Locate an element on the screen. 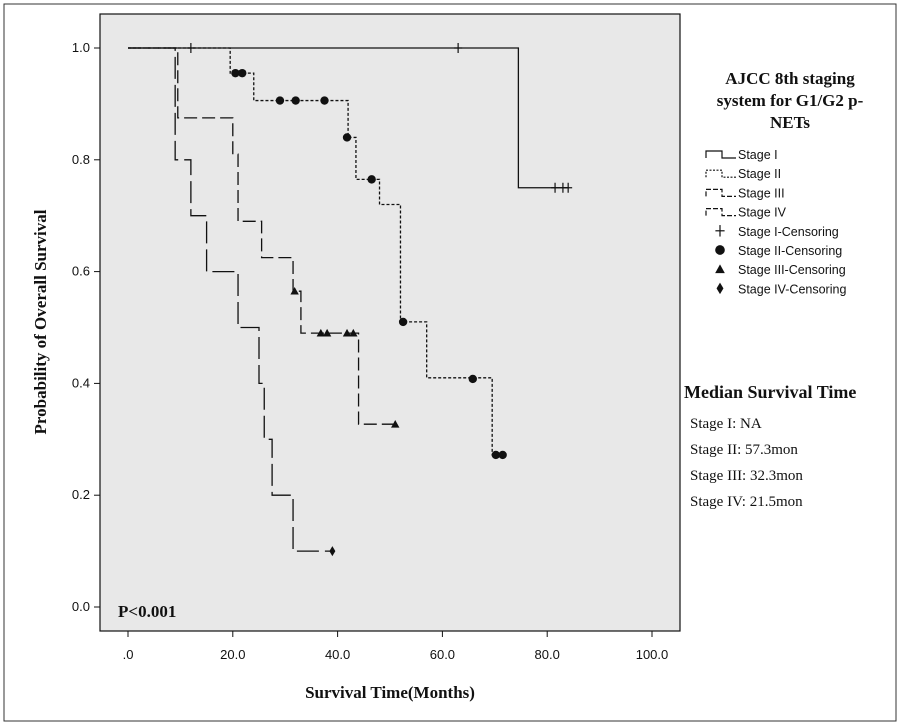 The width and height of the screenshot is (900, 725). legend-item: Stage III is located at coordinates (745, 193).